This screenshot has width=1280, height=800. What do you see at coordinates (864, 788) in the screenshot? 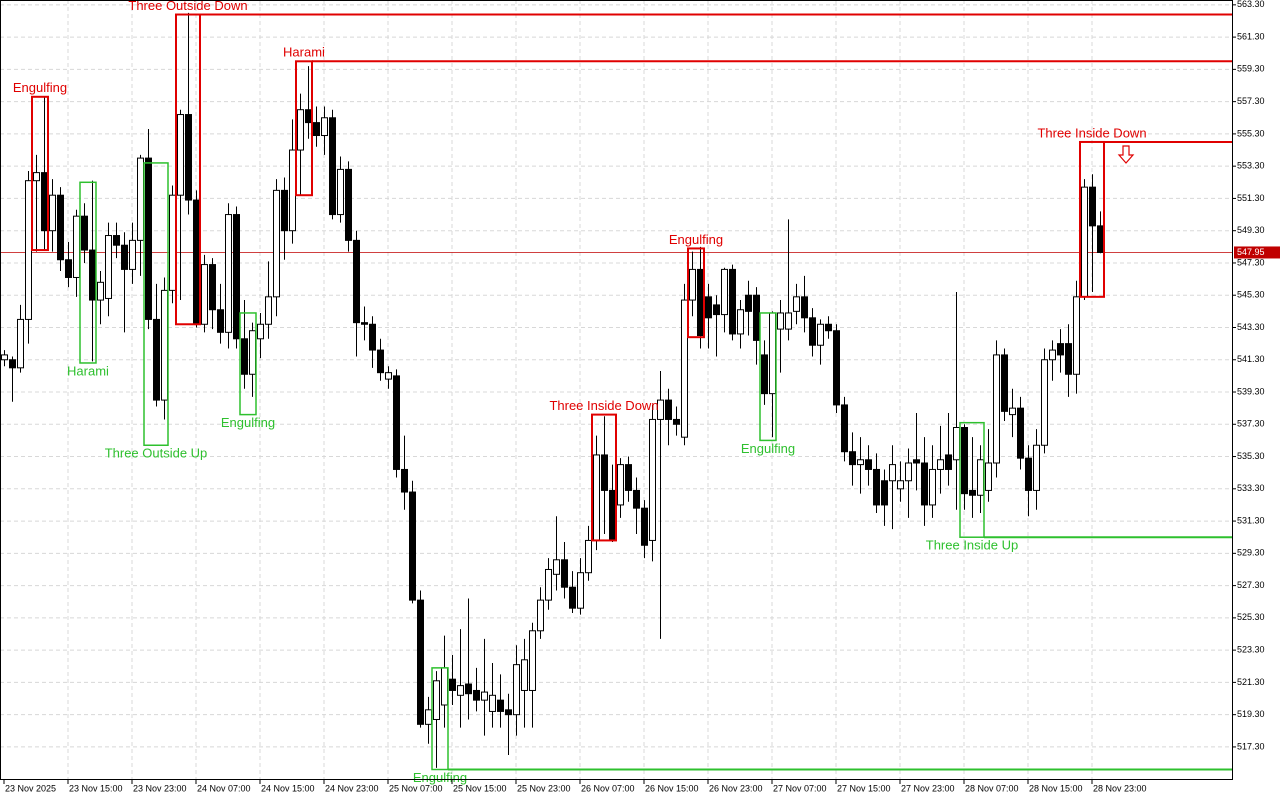
I see `x-tick-label: 27 Nov 15:00` at bounding box center [864, 788].